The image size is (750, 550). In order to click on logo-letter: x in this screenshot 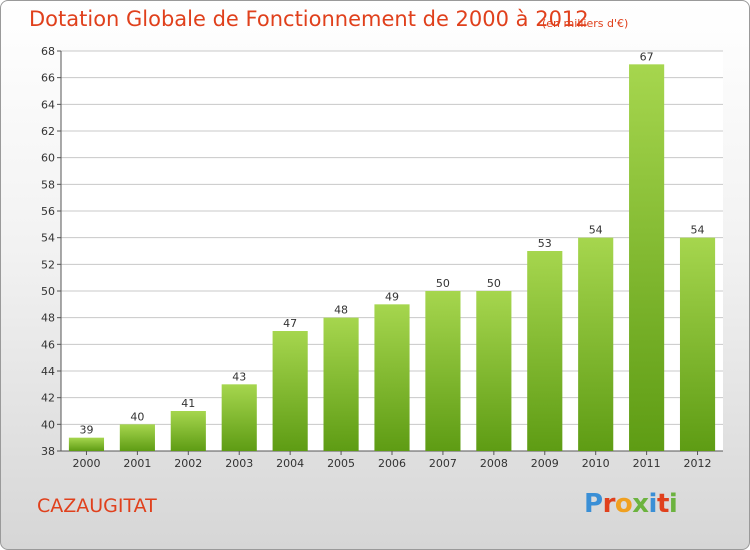, I will do `click(640, 504)`.